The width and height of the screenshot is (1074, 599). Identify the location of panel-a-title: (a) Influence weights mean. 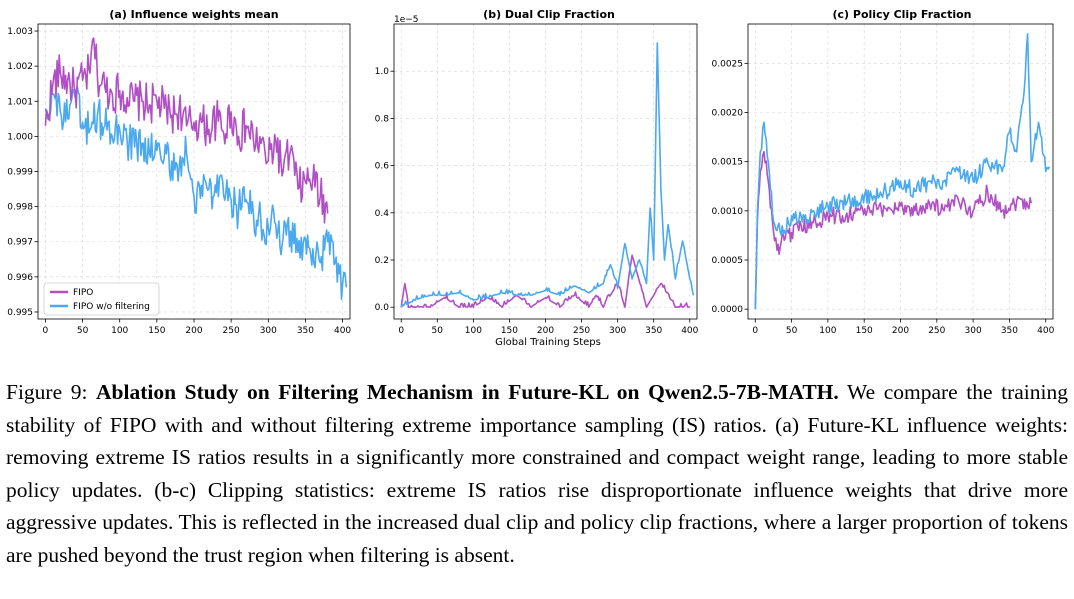
(193, 14).